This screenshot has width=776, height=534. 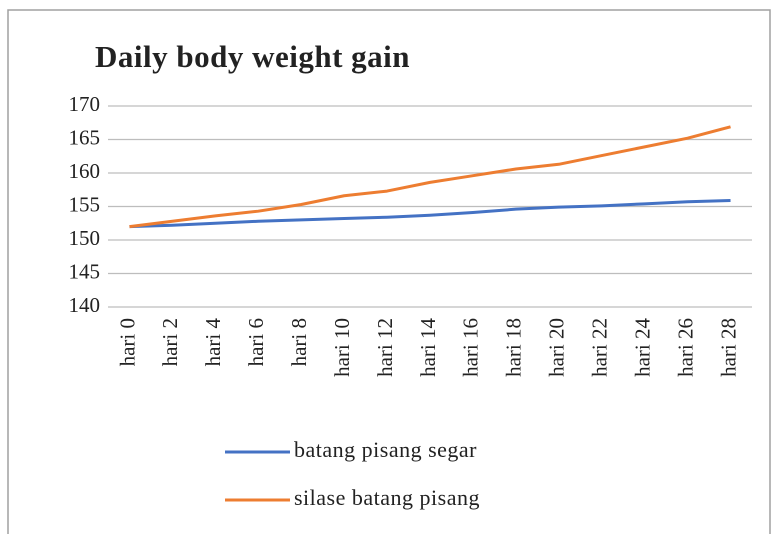 What do you see at coordinates (85, 238) in the screenshot?
I see `y-tick-label: 150` at bounding box center [85, 238].